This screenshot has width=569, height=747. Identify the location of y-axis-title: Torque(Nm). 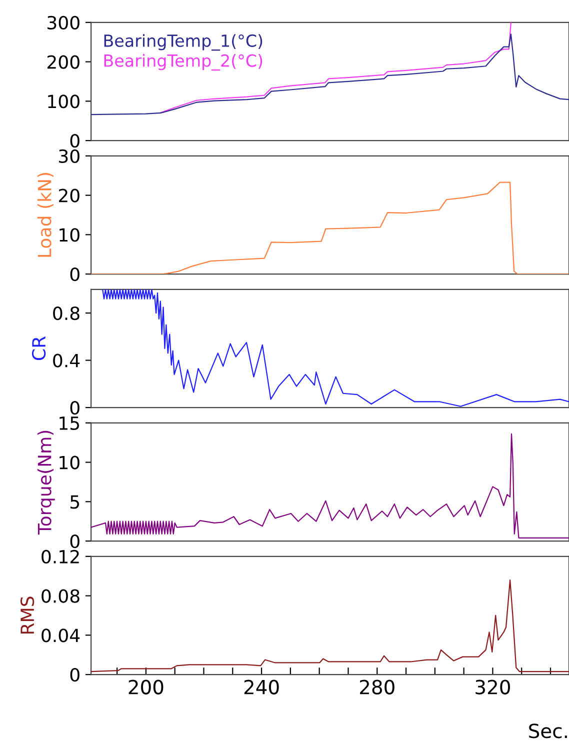
(46, 482).